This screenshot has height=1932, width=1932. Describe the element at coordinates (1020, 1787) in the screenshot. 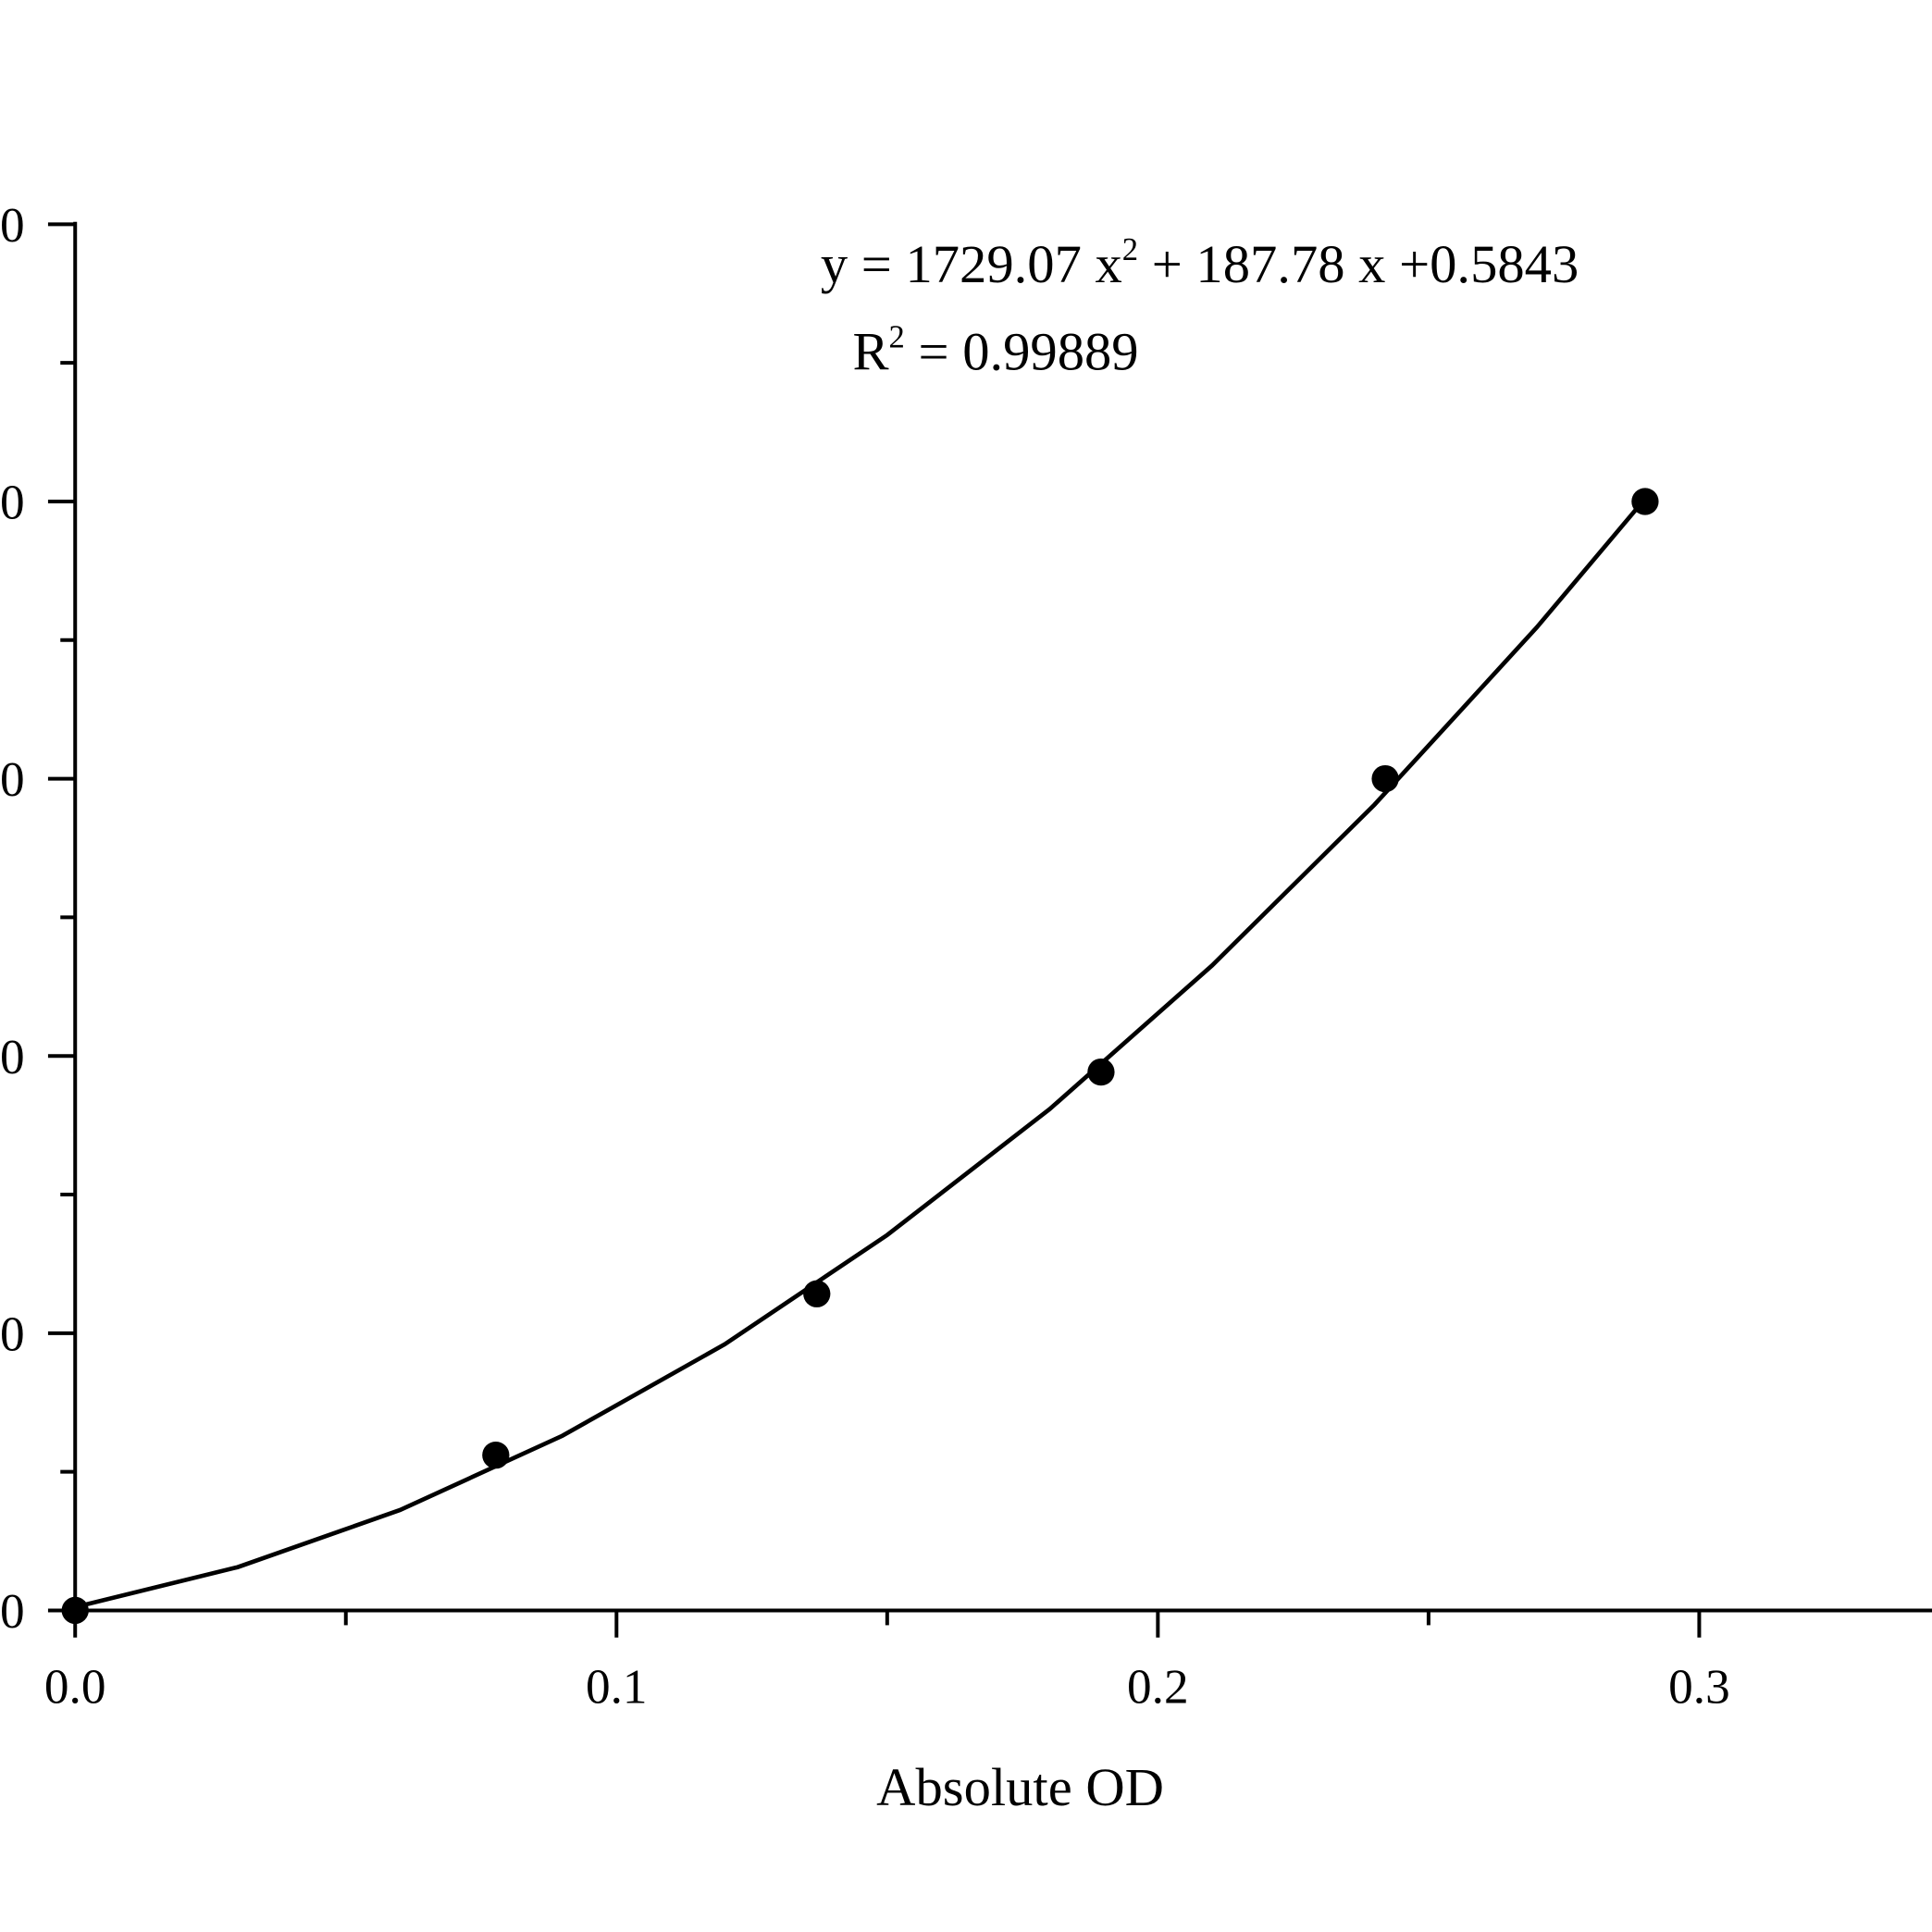

I see `x-axis-label: Absolute OD` at that location.